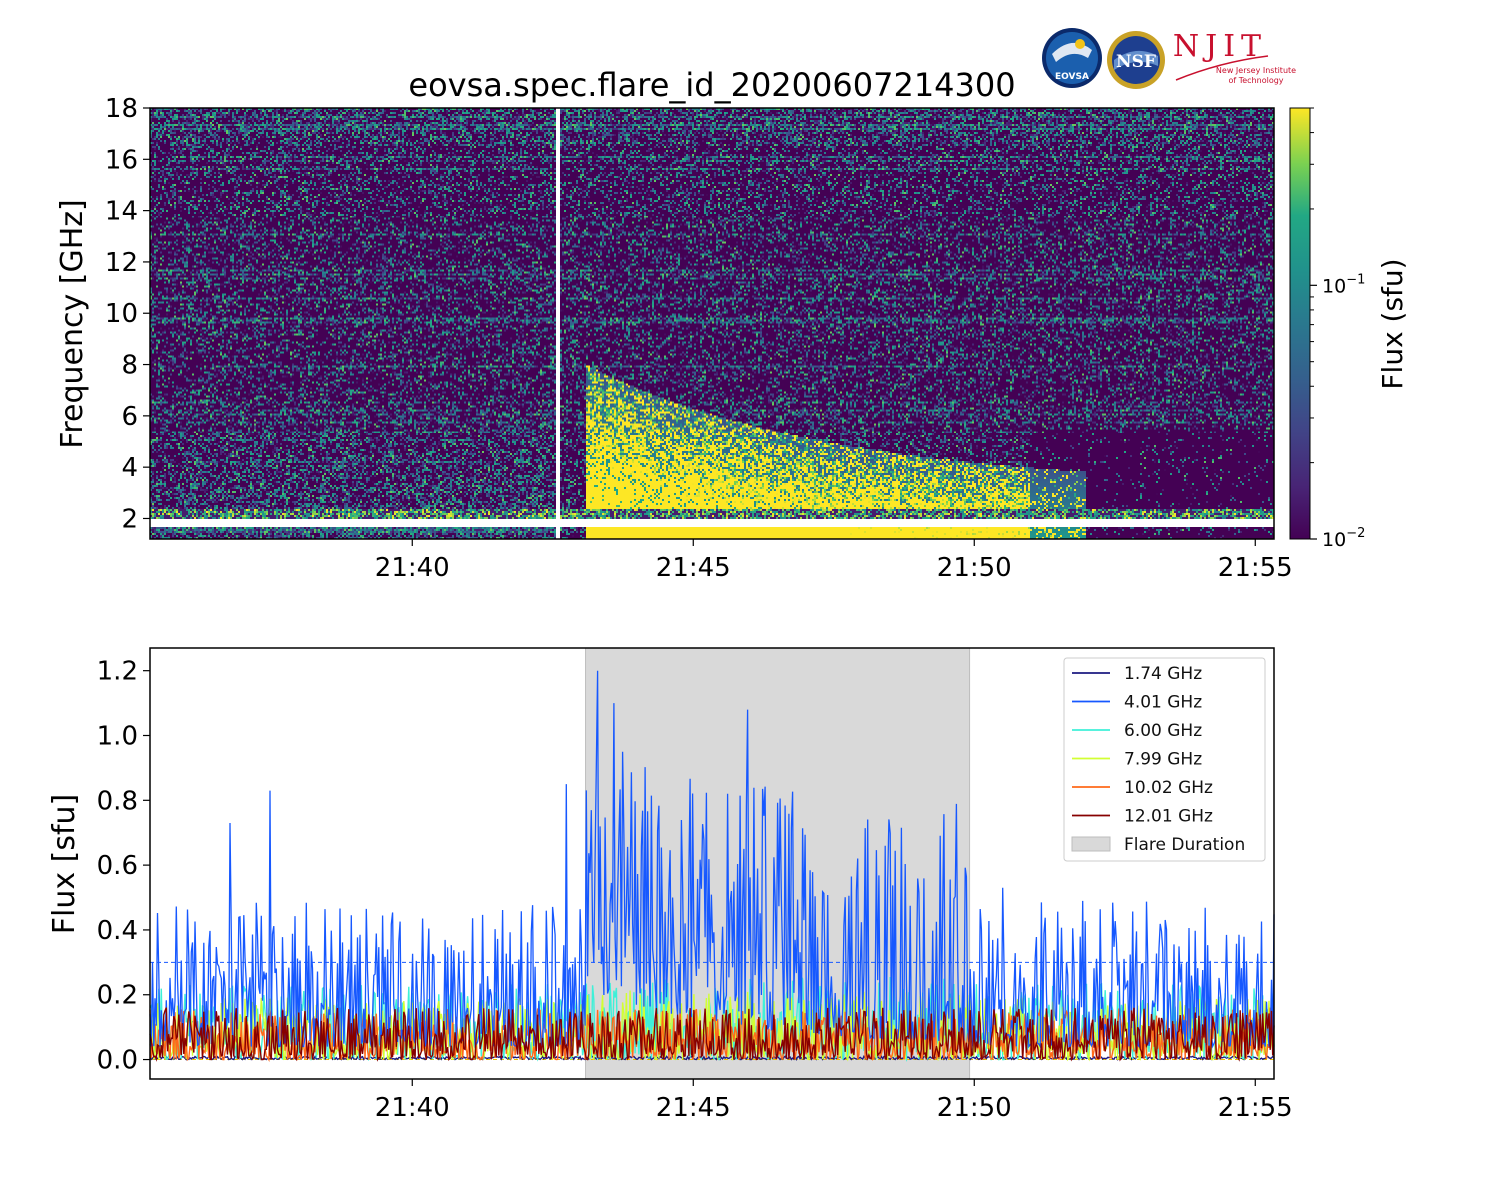 The width and height of the screenshot is (1500, 1200). I want to click on colorbar-ticks: 10⁻¹ 10⁻², so click(1337, 329).